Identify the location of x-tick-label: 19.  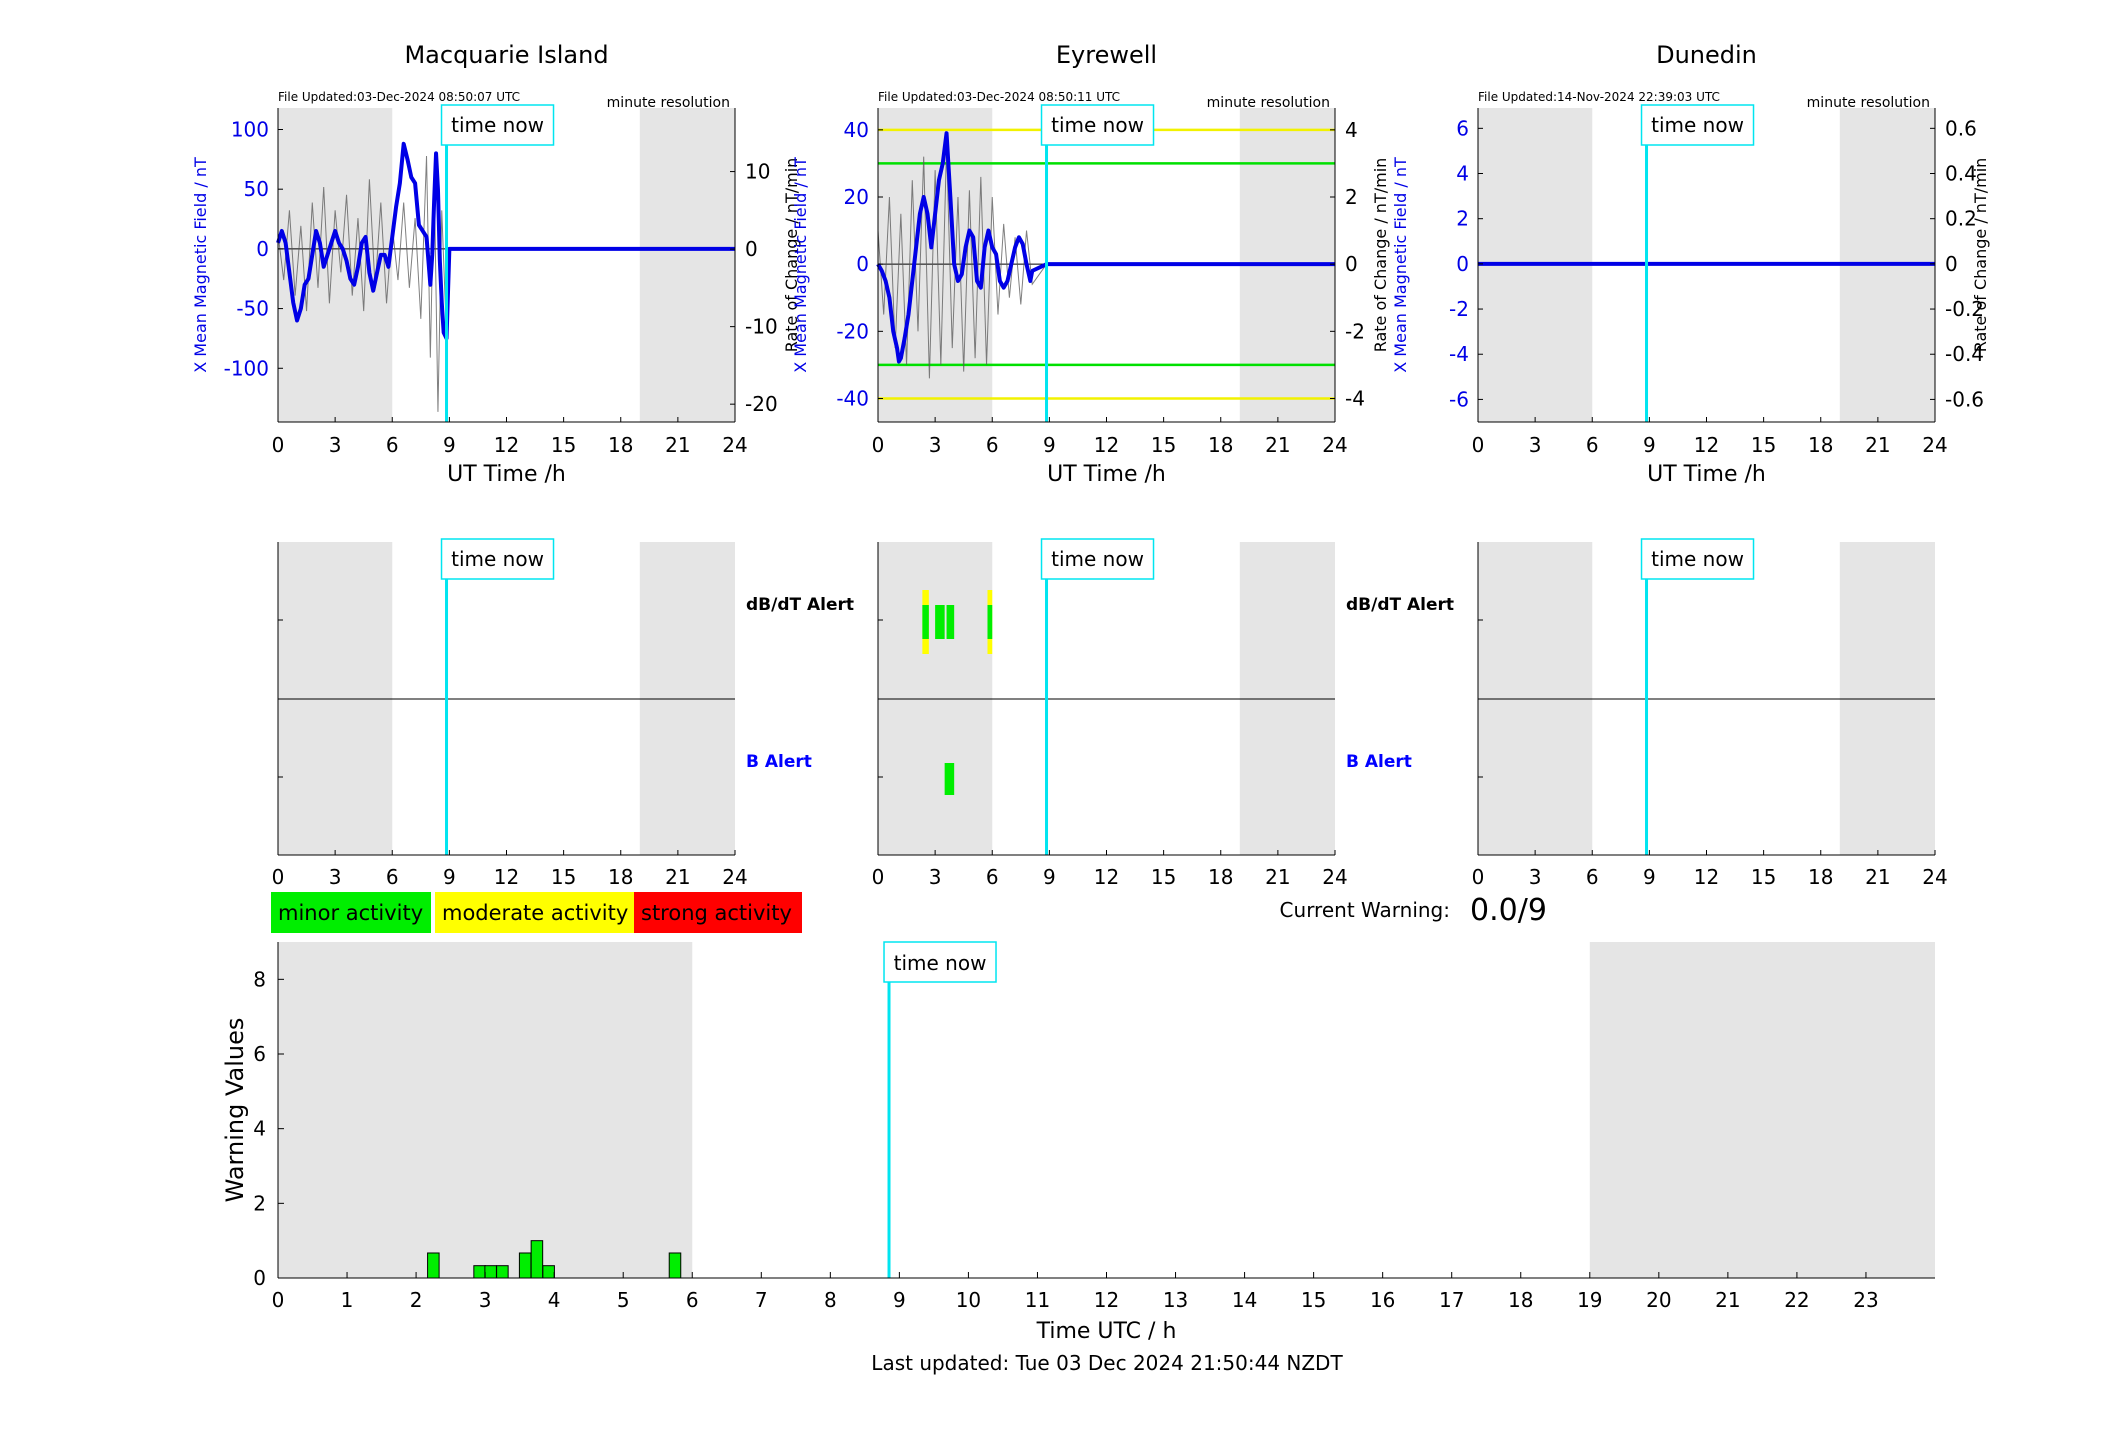
(1589, 1300).